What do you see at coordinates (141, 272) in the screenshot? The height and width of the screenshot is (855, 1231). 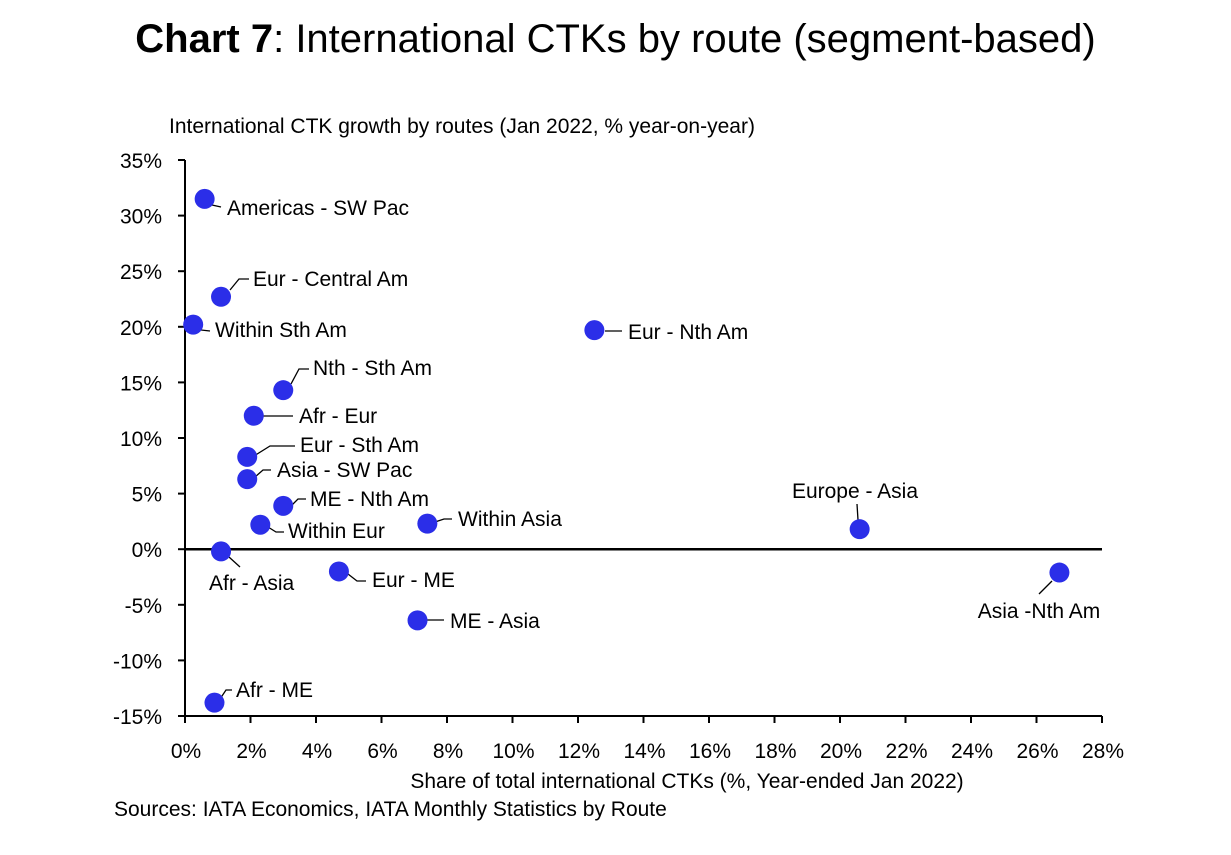 I see `y-tick-label: 25%` at bounding box center [141, 272].